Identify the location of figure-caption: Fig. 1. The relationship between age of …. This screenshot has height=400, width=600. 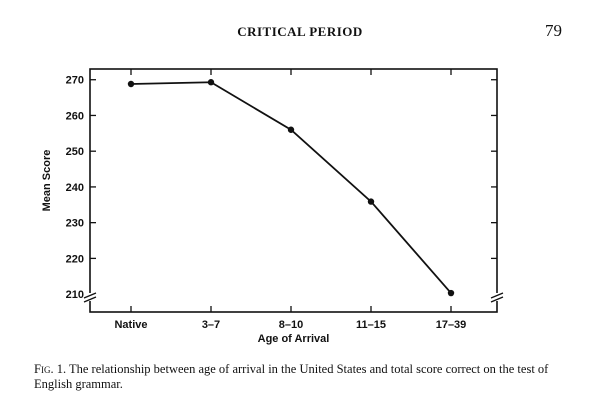
(304, 377).